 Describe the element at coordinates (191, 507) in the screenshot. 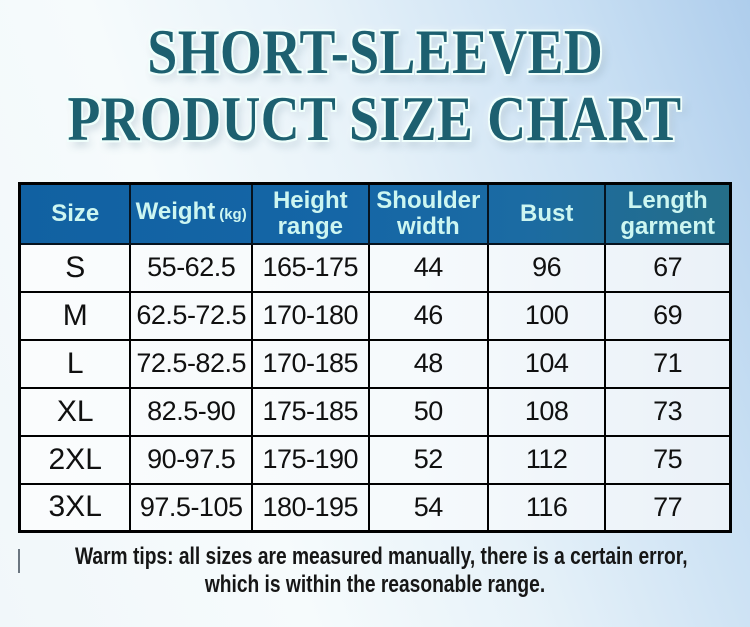

I see `cell-weight: 97.5-105` at that location.